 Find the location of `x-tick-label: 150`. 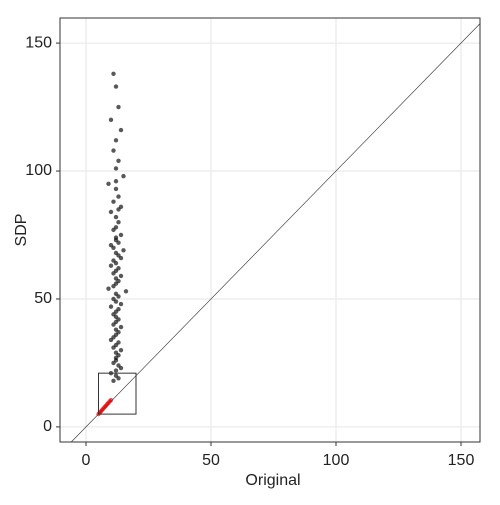

x-tick-label: 150 is located at coordinates (461, 460).